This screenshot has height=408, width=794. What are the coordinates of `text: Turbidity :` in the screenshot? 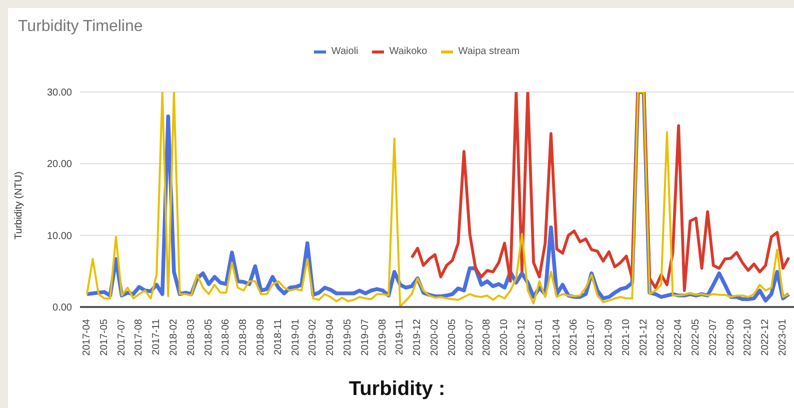 It's located at (397, 389).